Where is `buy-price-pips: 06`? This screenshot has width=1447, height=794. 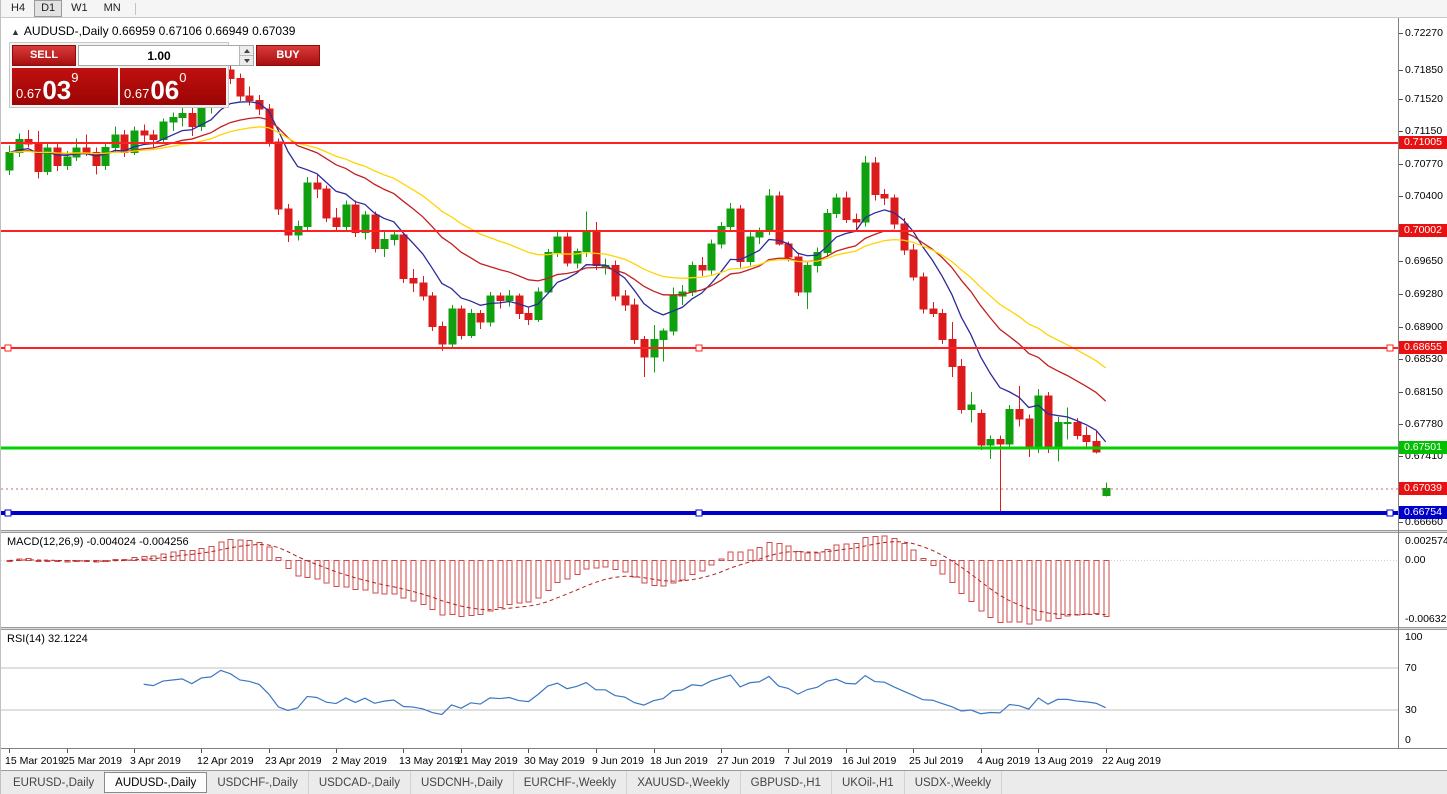 buy-price-pips: 06 is located at coordinates (165, 90).